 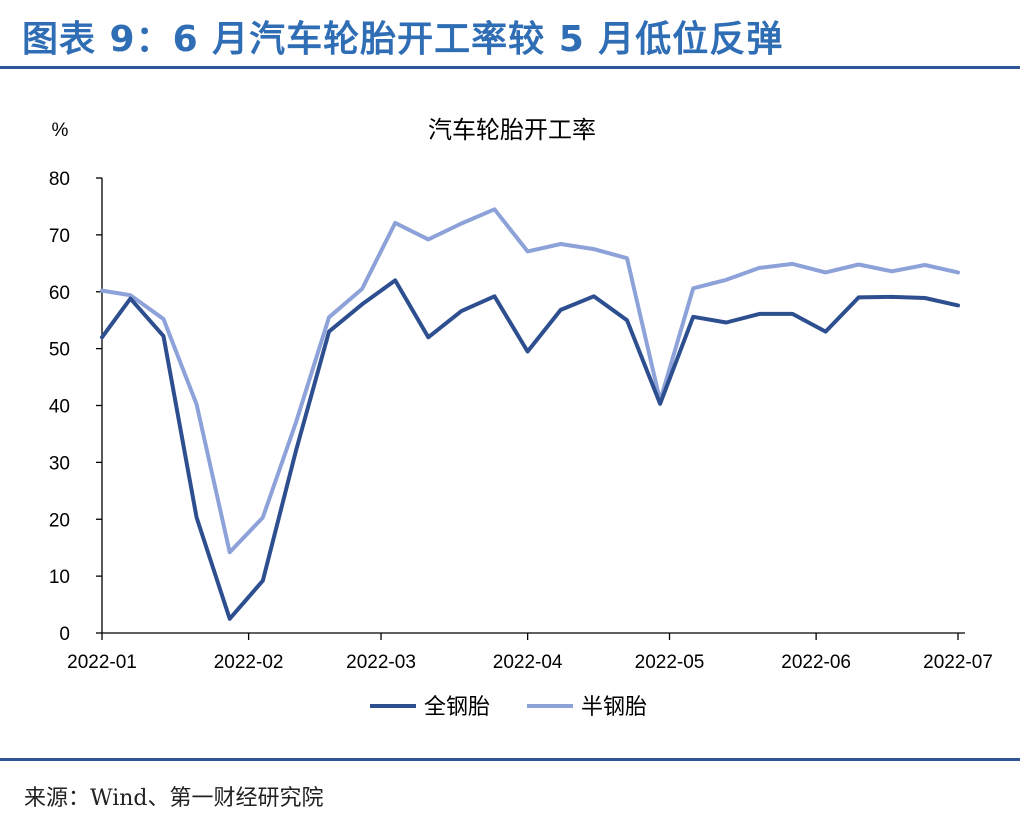 I want to click on y-axis: 0 10 20 30 40 50 60 70 80, so click(x=76, y=407).